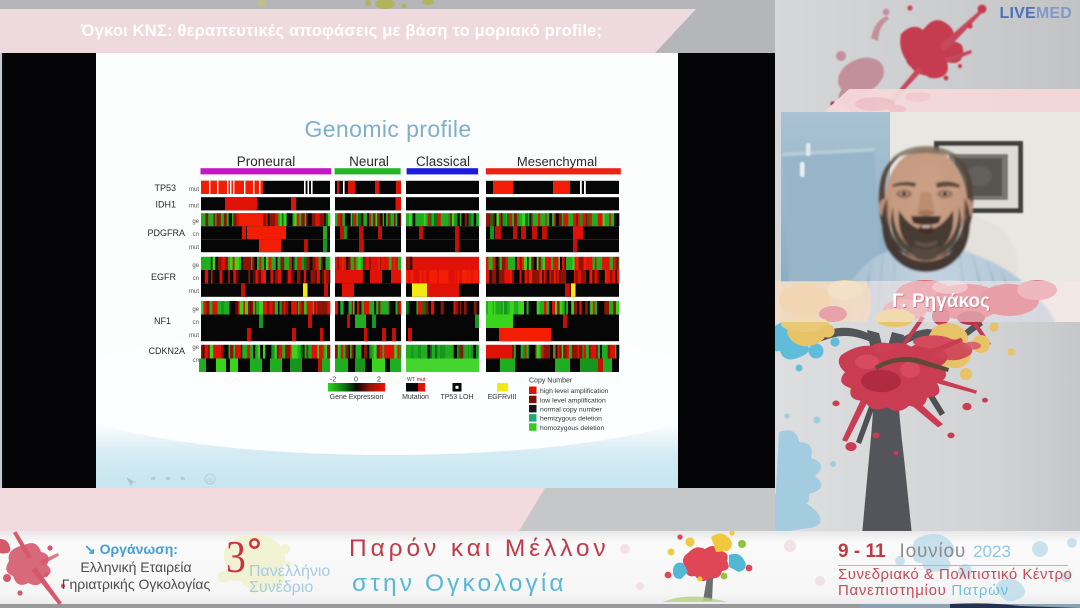 The height and width of the screenshot is (608, 1080). I want to click on svg-text: Copy Number, so click(551, 381).